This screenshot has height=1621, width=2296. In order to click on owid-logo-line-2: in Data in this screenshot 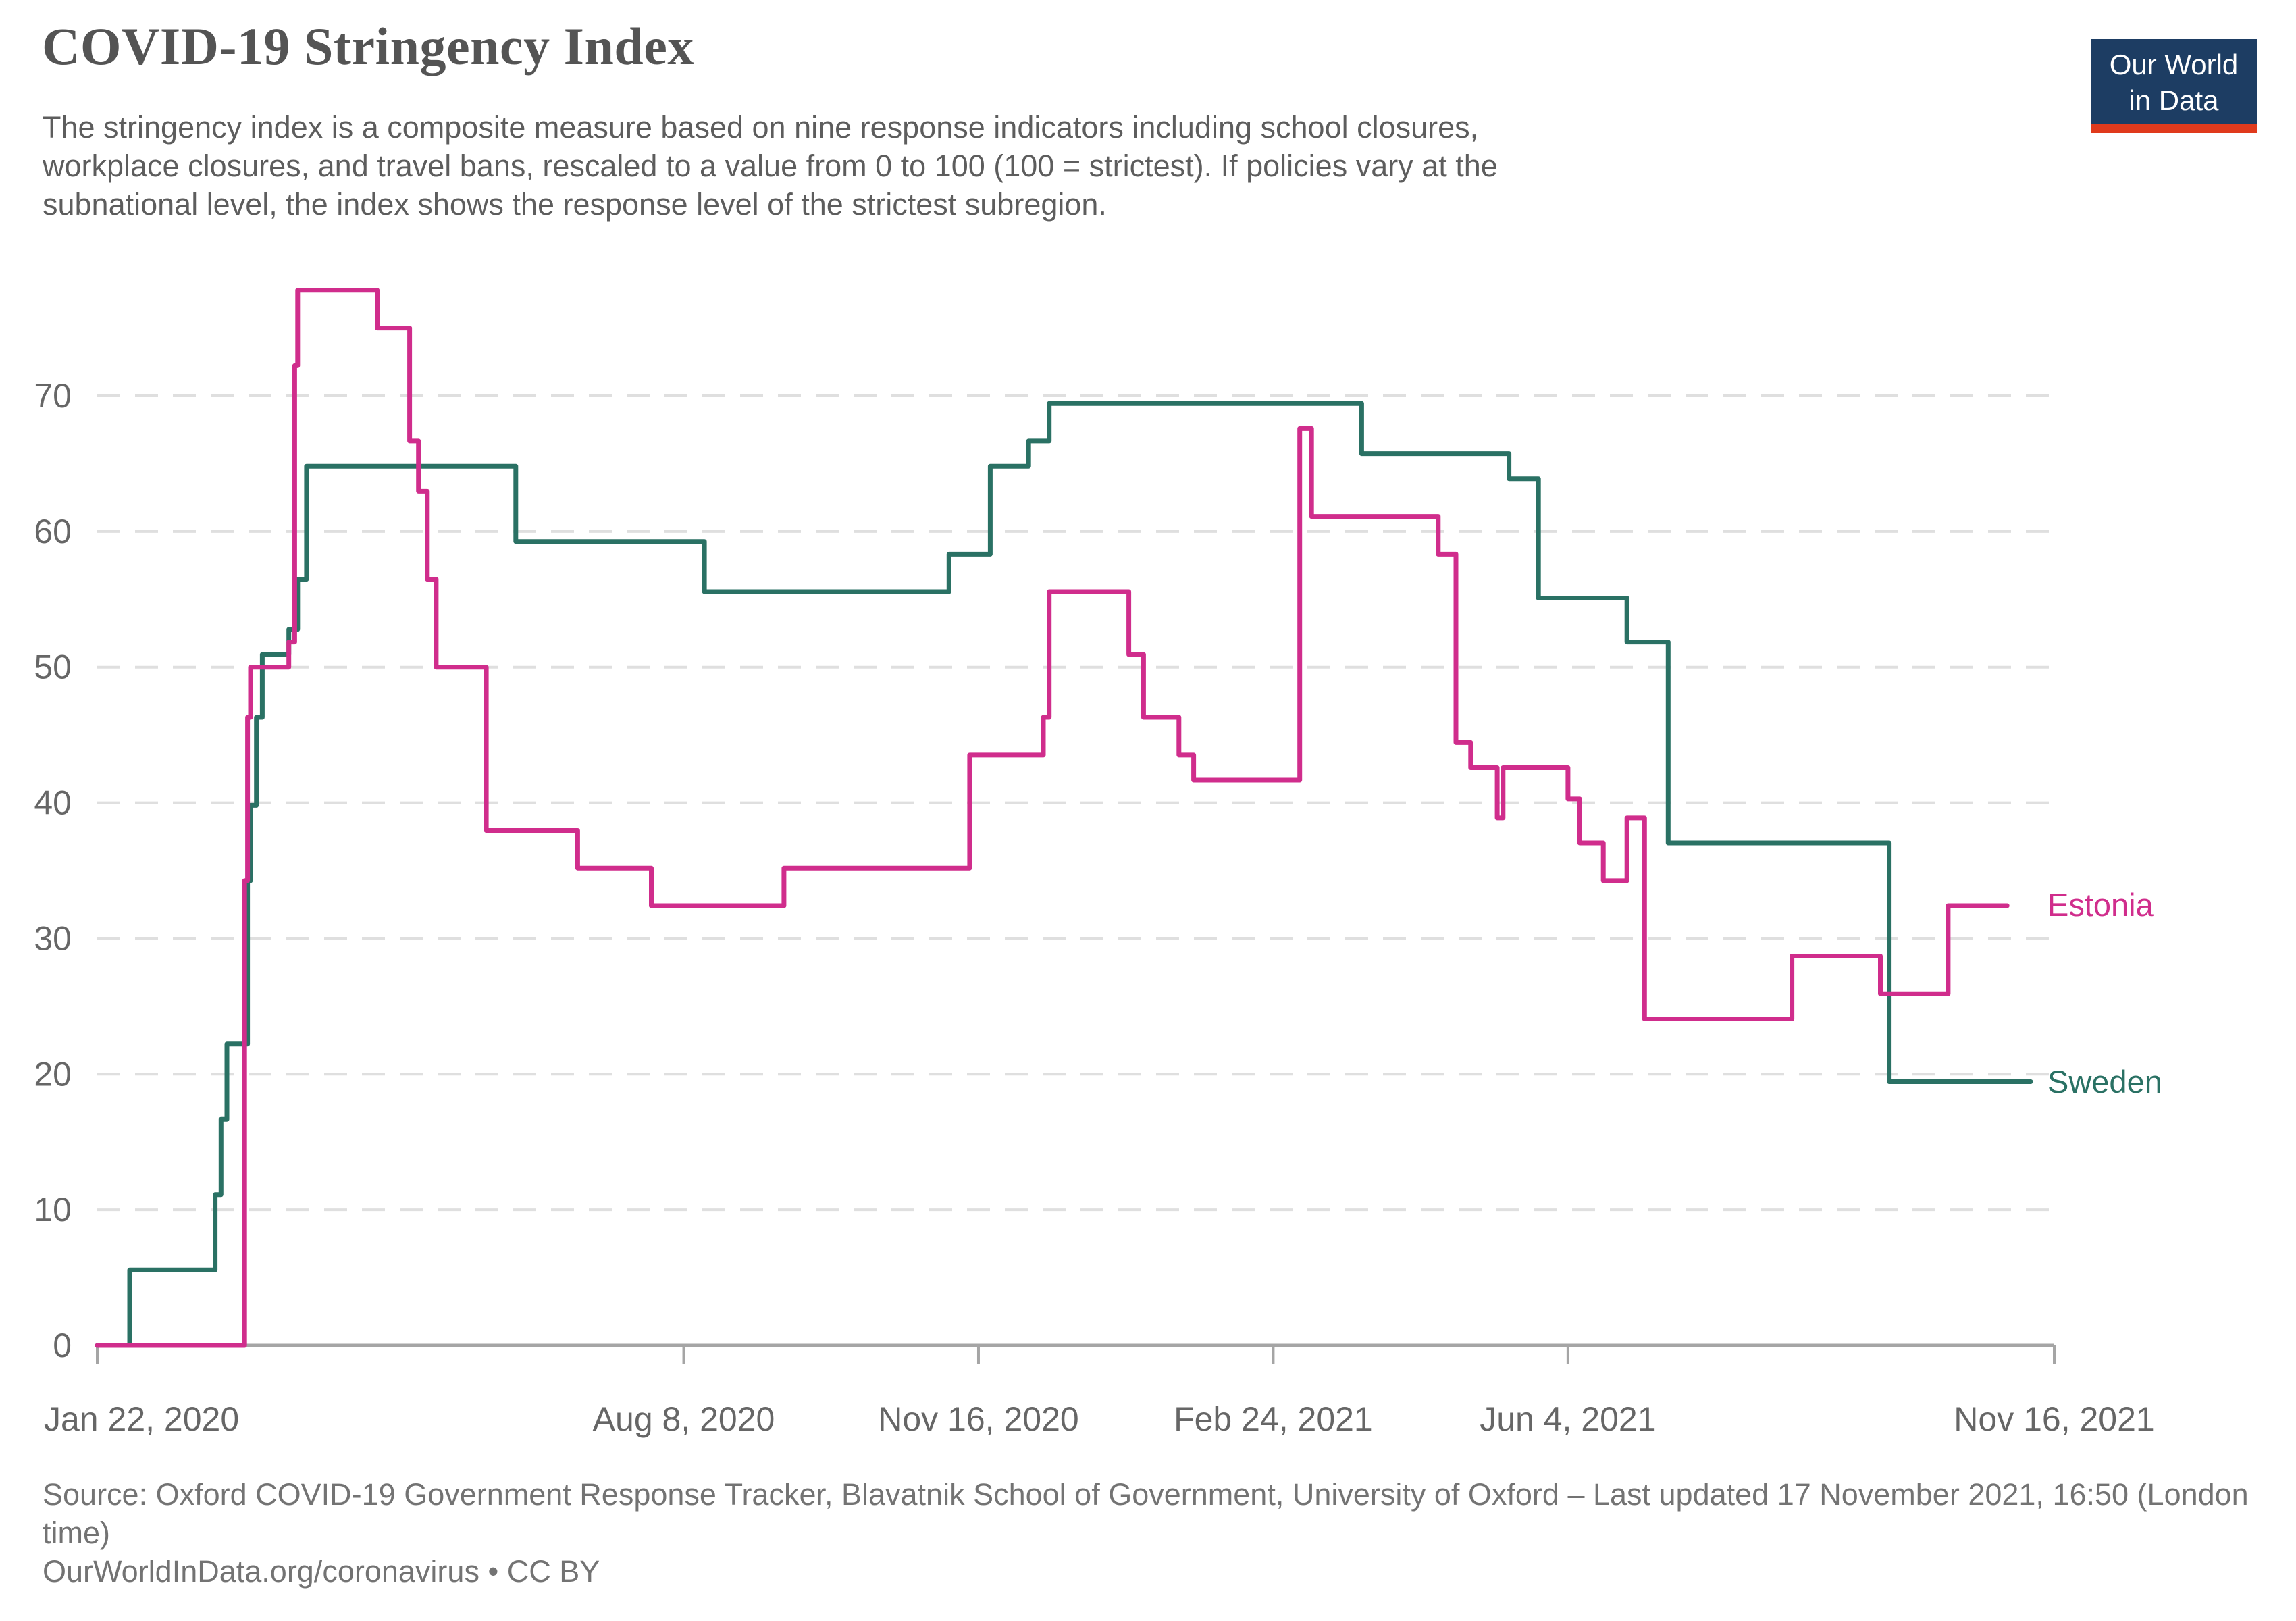, I will do `click(2174, 100)`.